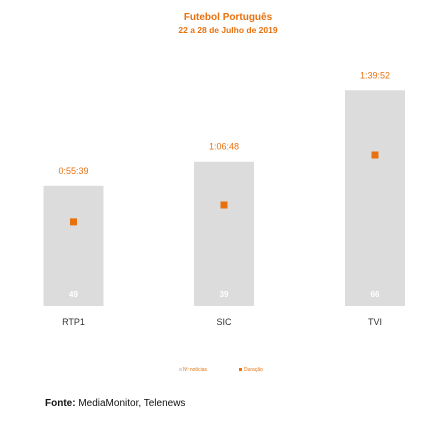  Describe the element at coordinates (240, 369) in the screenshot. I see `legend-swatch-duration` at that location.